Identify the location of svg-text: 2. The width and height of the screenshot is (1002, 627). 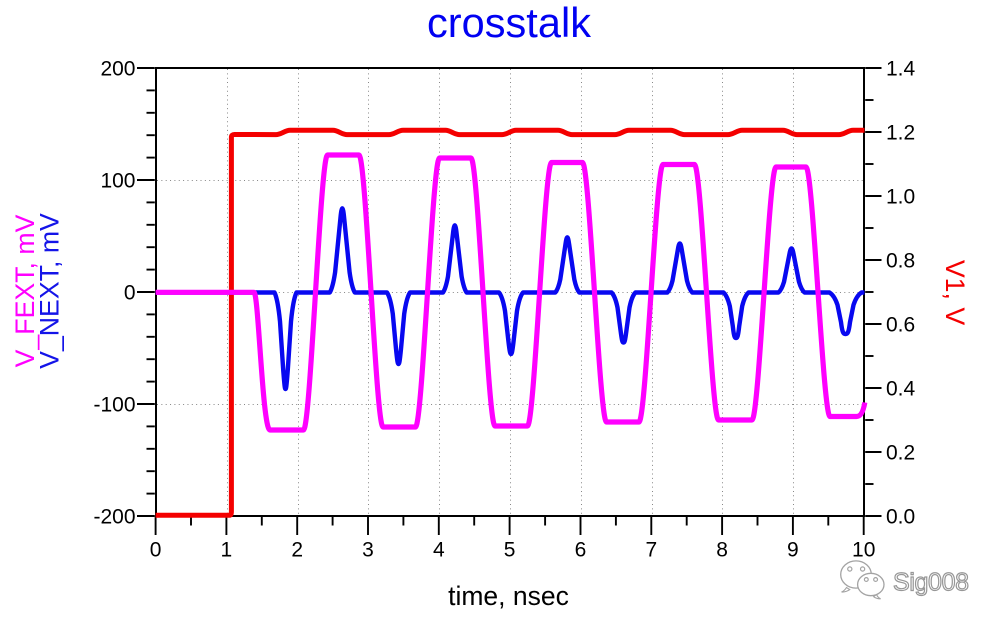
(297, 550).